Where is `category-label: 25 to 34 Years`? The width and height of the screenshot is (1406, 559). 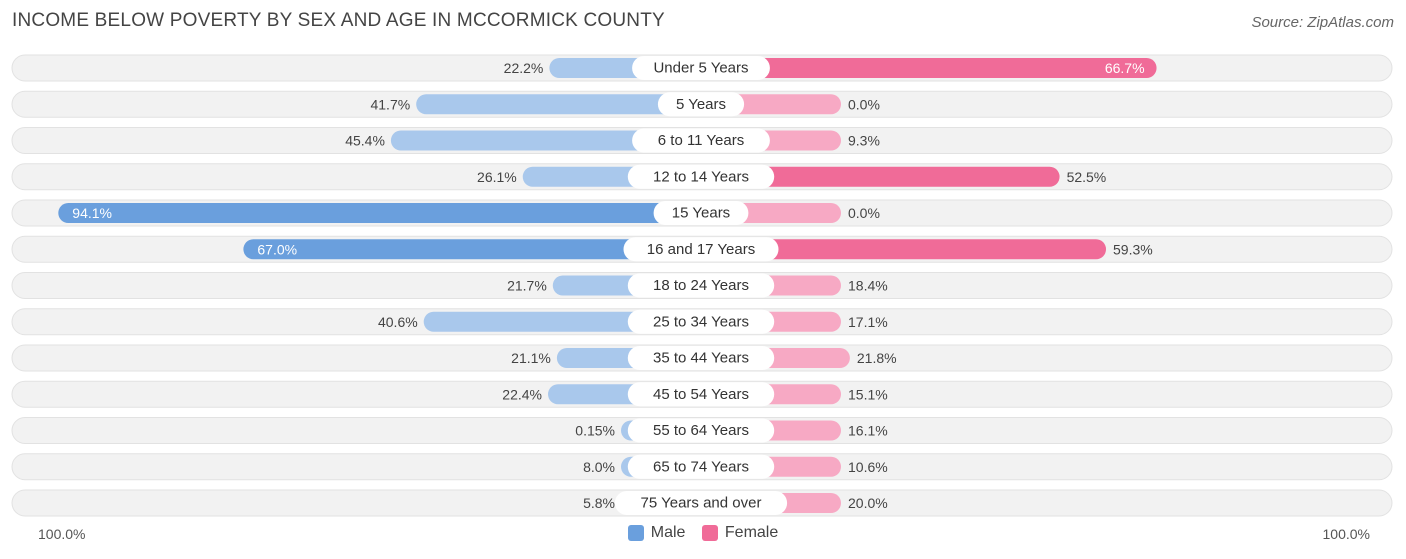
category-label: 25 to 34 Years is located at coordinates (701, 321).